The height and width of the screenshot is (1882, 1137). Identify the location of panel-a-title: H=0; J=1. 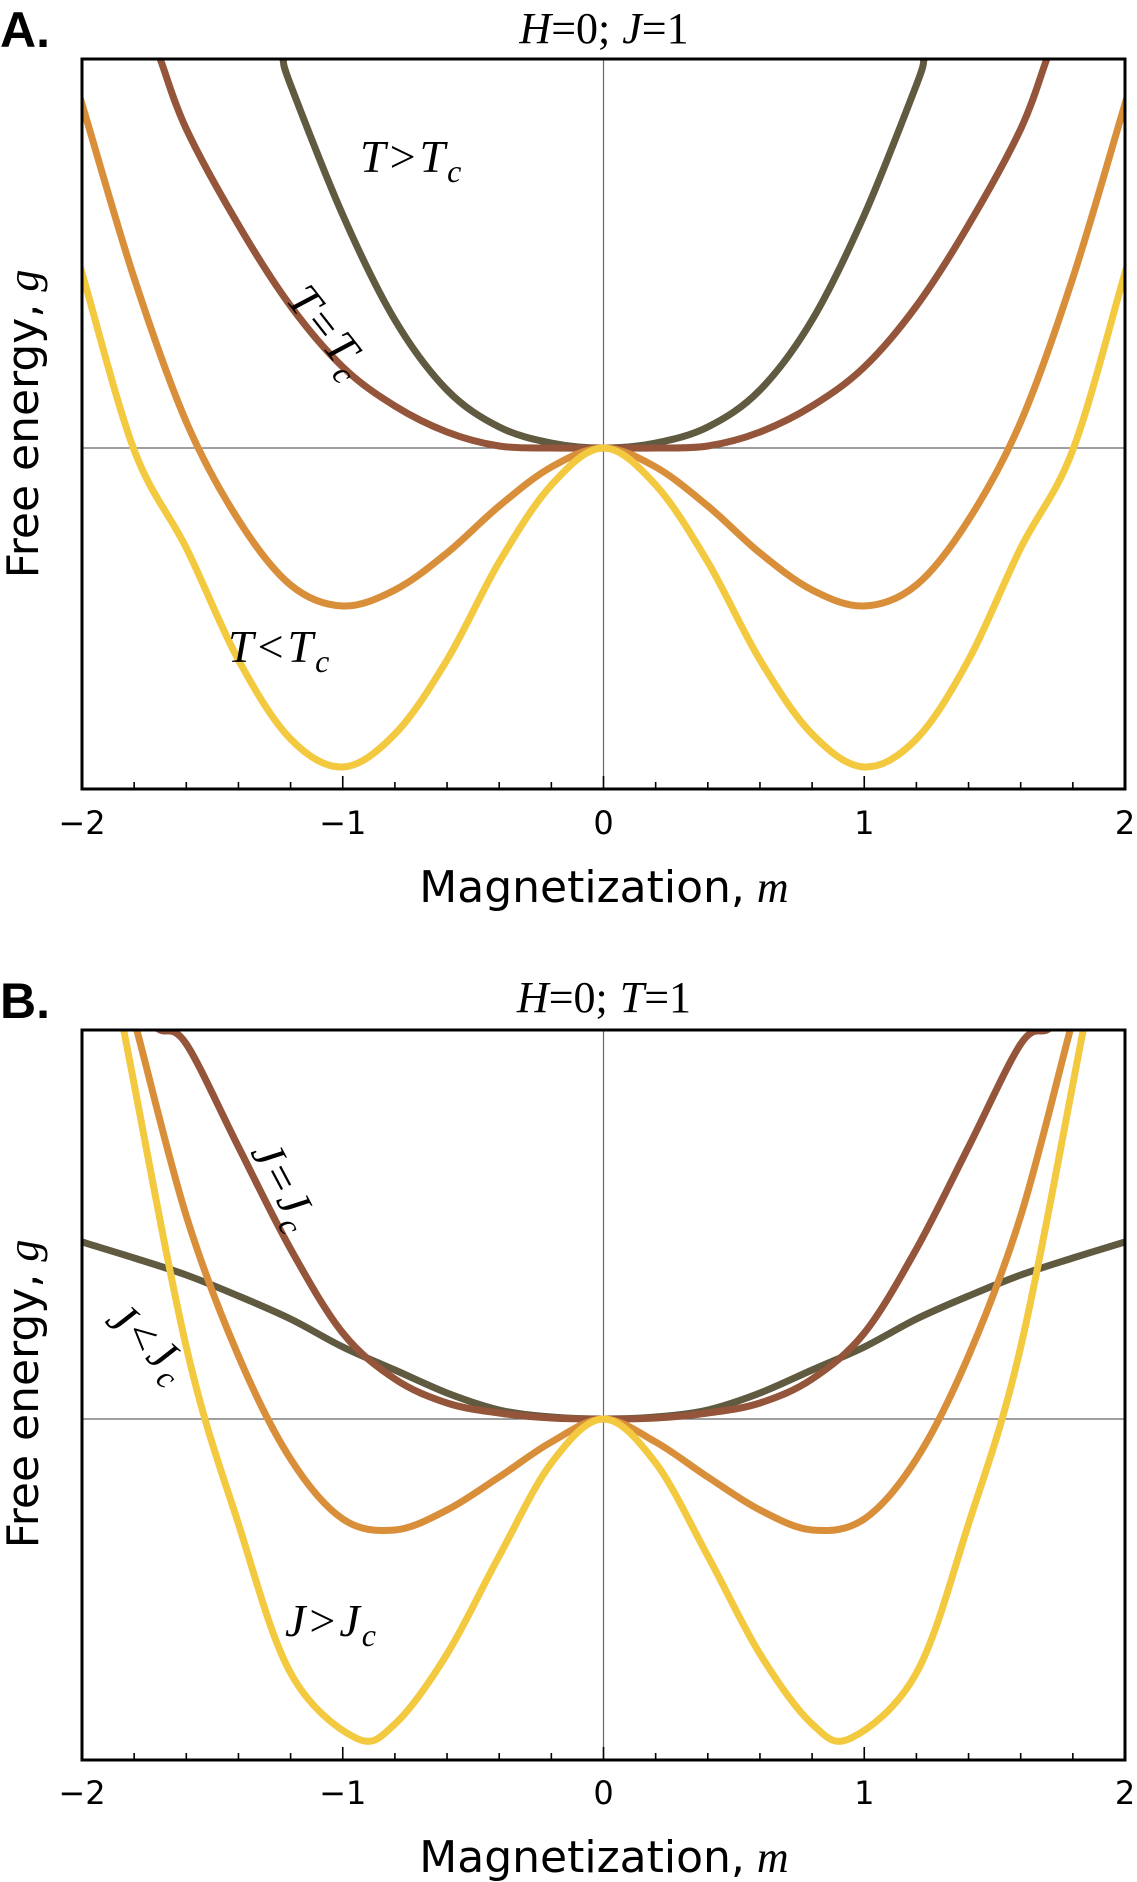
(603, 28).